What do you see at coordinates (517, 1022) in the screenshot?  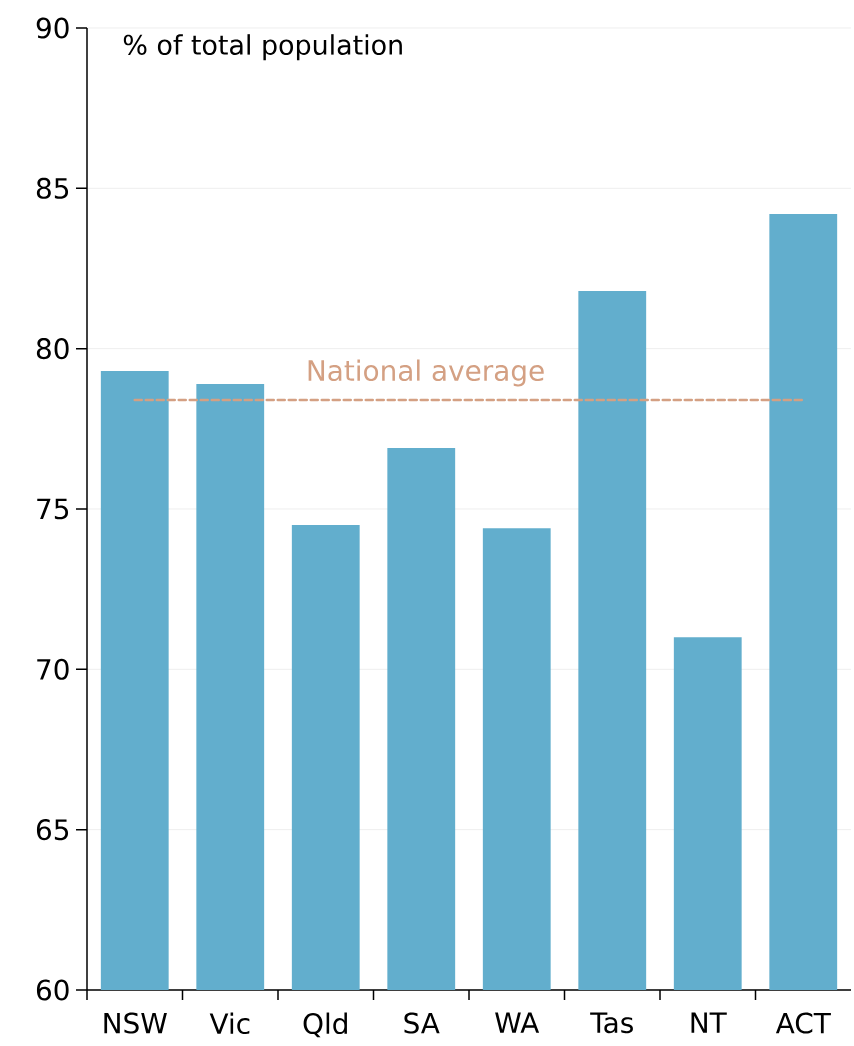 I see `x-tick-label: WA` at bounding box center [517, 1022].